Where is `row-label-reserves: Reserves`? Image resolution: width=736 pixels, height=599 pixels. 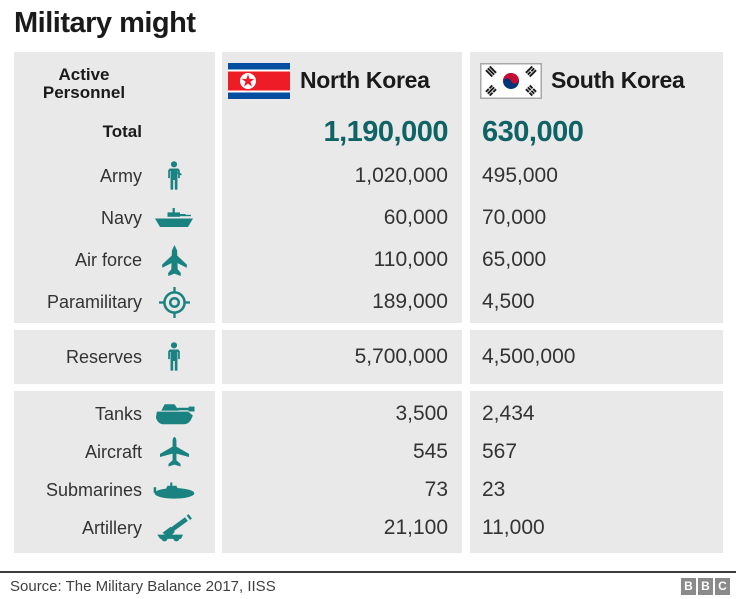
row-label-reserves: Reserves is located at coordinates (103, 356).